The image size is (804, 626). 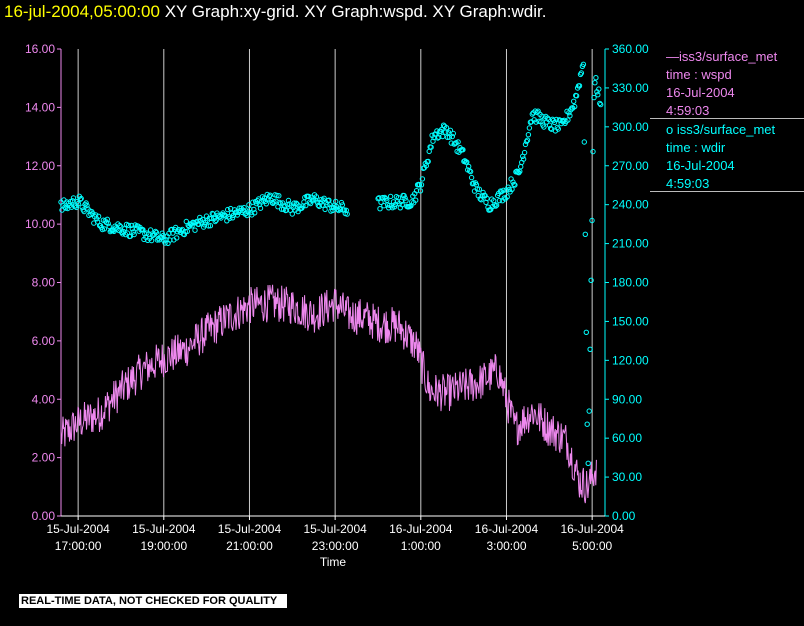 What do you see at coordinates (44, 341) in the screenshot?
I see `y-left-tick-label: 6.00` at bounding box center [44, 341].